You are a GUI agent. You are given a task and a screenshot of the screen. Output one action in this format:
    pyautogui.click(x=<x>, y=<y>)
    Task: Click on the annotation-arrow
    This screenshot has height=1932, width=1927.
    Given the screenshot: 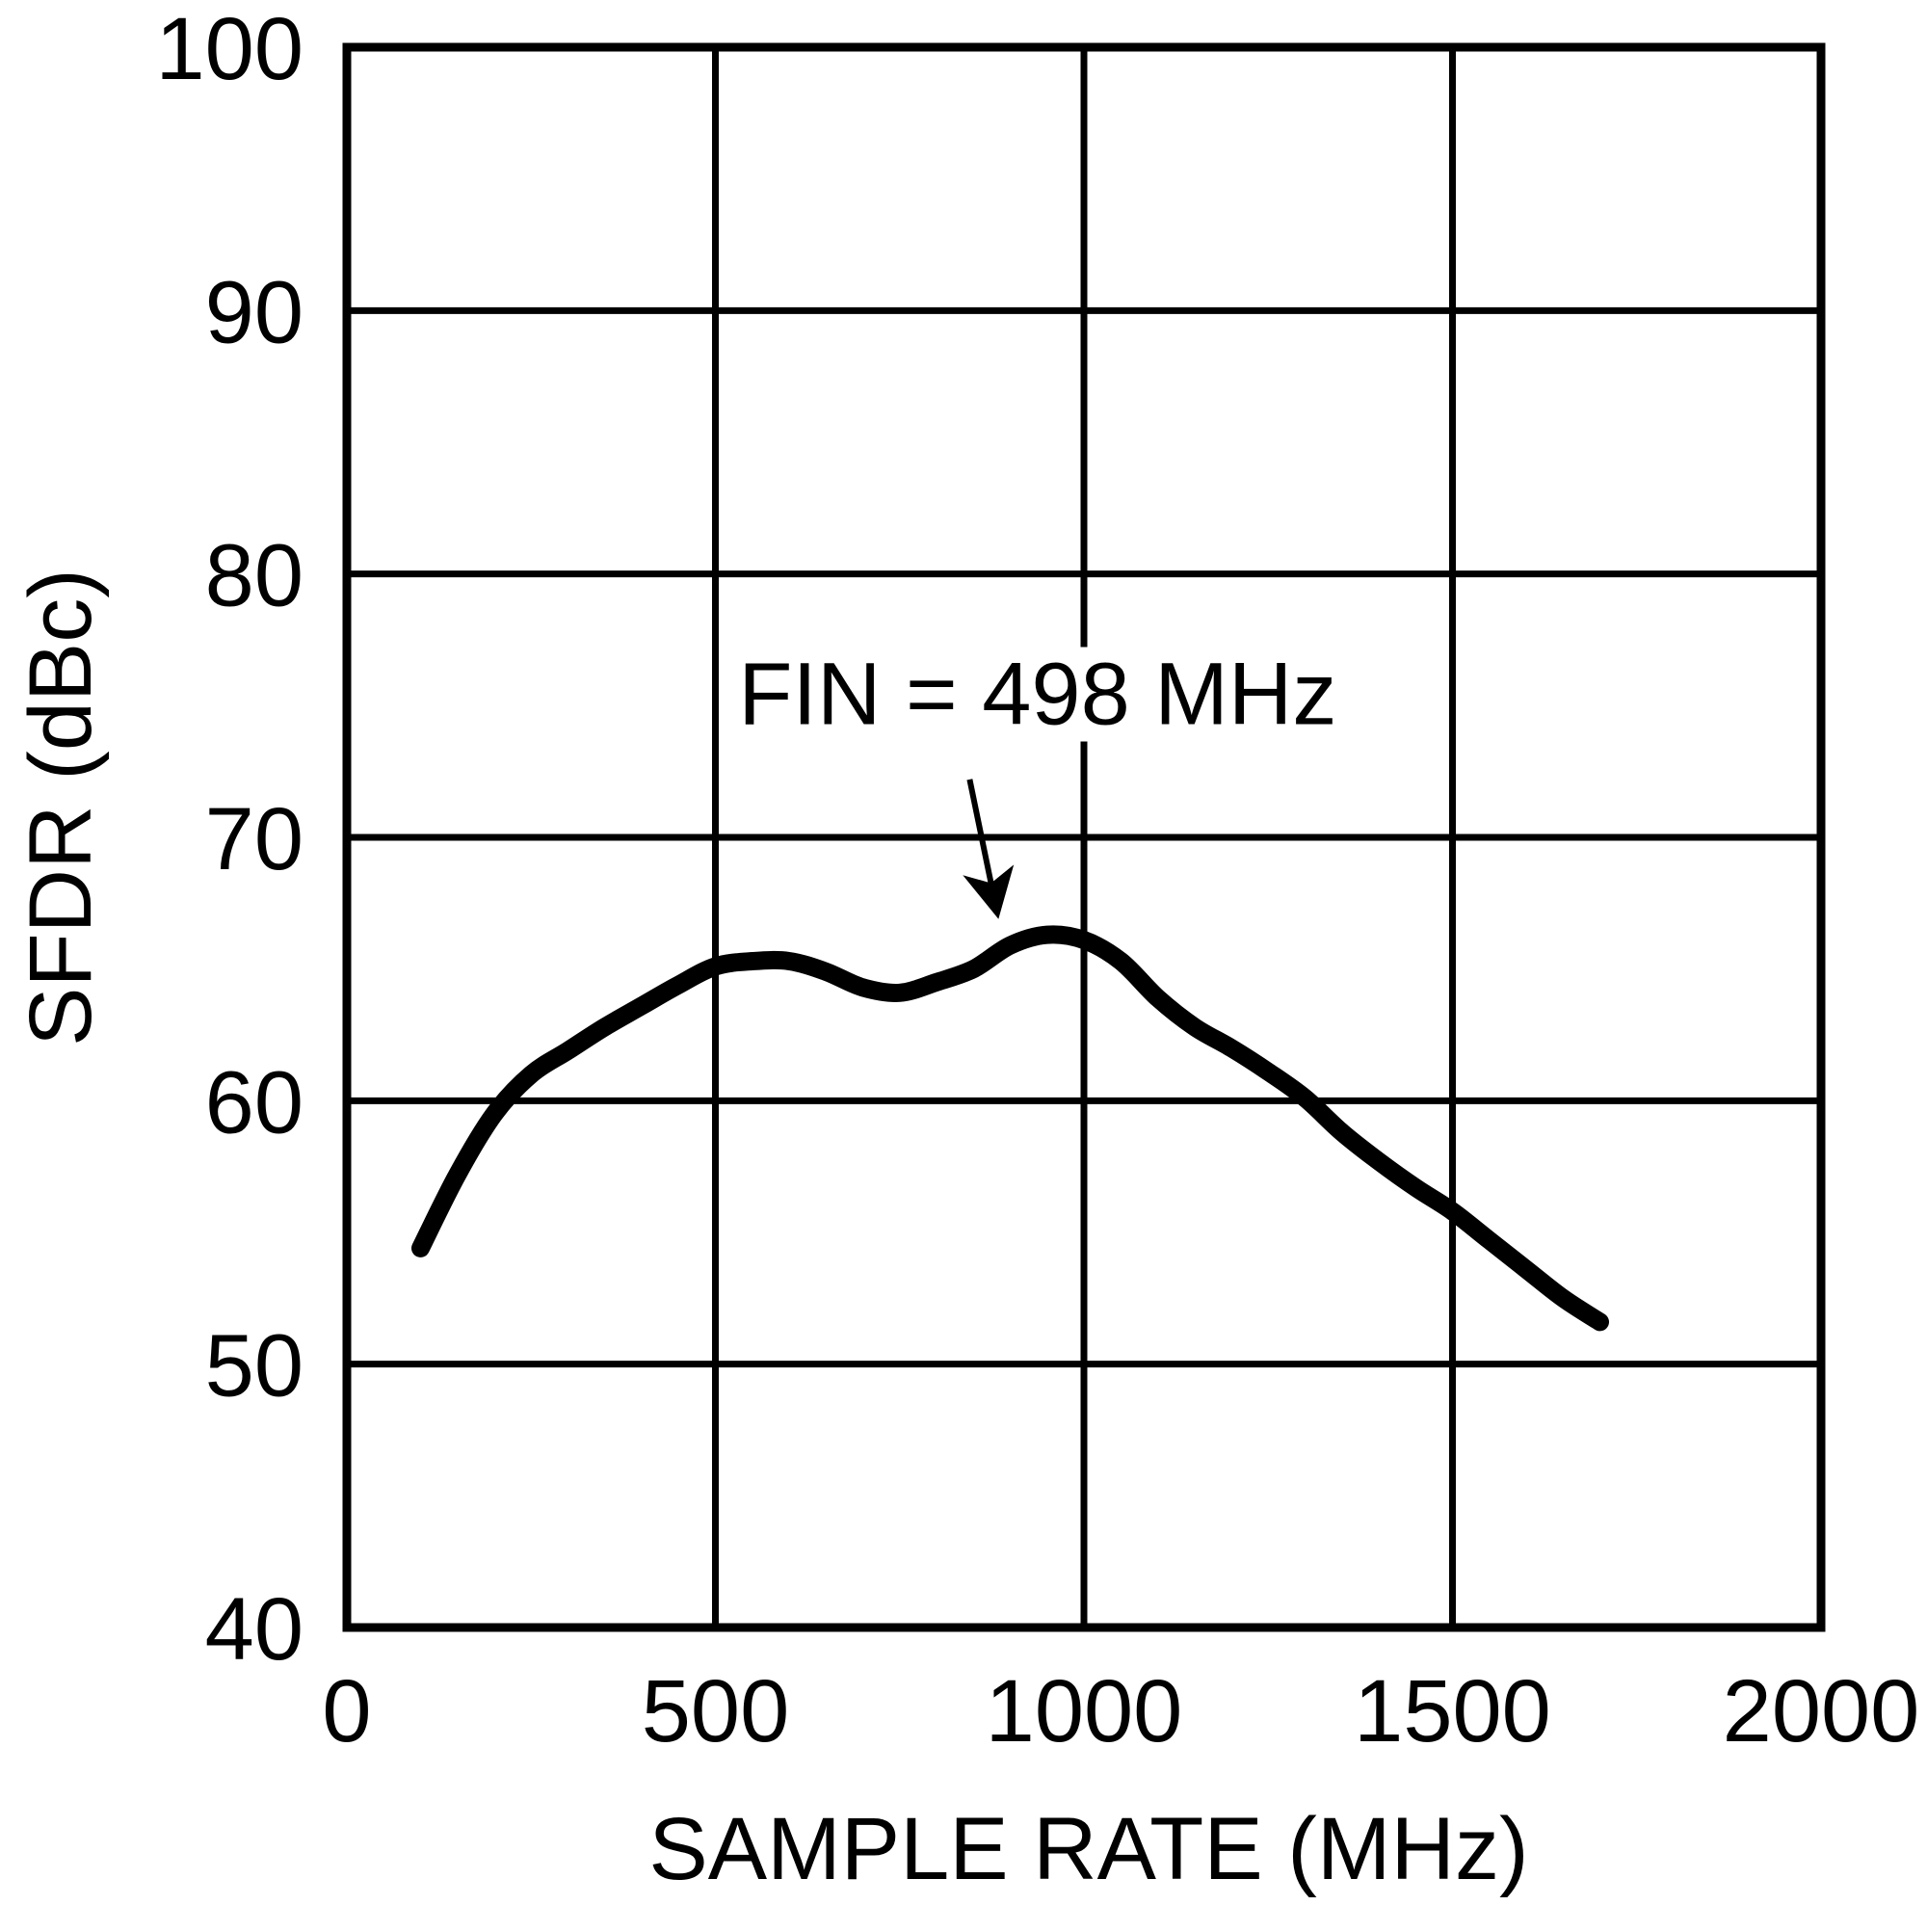 What is the action you would take?
    pyautogui.click(x=989, y=849)
    